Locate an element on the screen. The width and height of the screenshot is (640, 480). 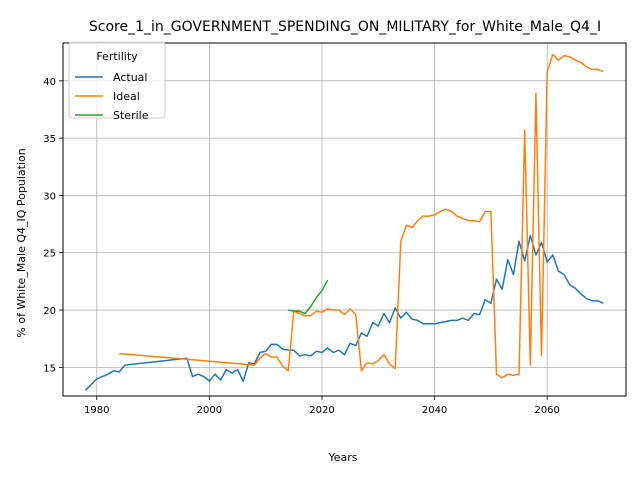
x-axis: 1980 2000 2020 2040 2060 is located at coordinates (322, 406).